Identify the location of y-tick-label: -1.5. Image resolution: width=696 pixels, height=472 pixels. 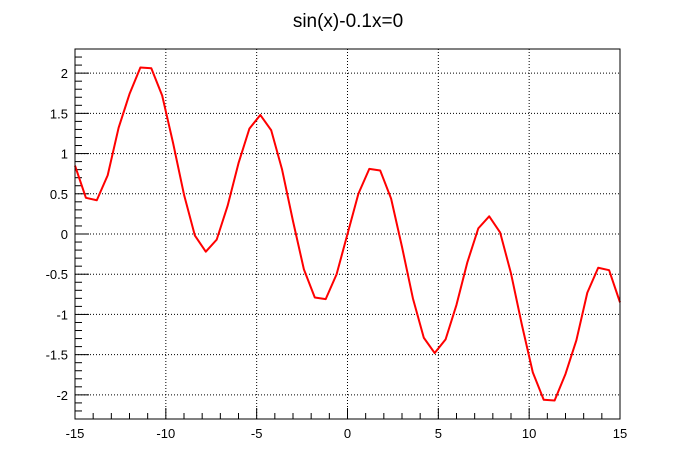
(57, 355).